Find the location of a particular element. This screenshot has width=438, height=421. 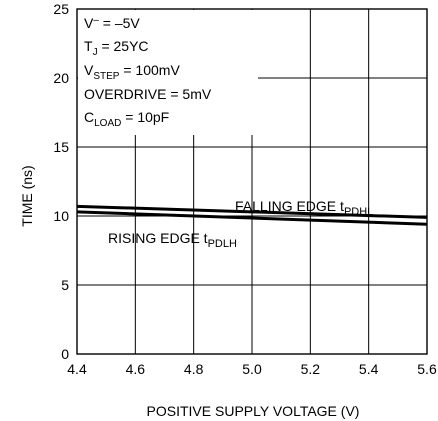

annotation-line: V– = –5V is located at coordinates (112, 23).